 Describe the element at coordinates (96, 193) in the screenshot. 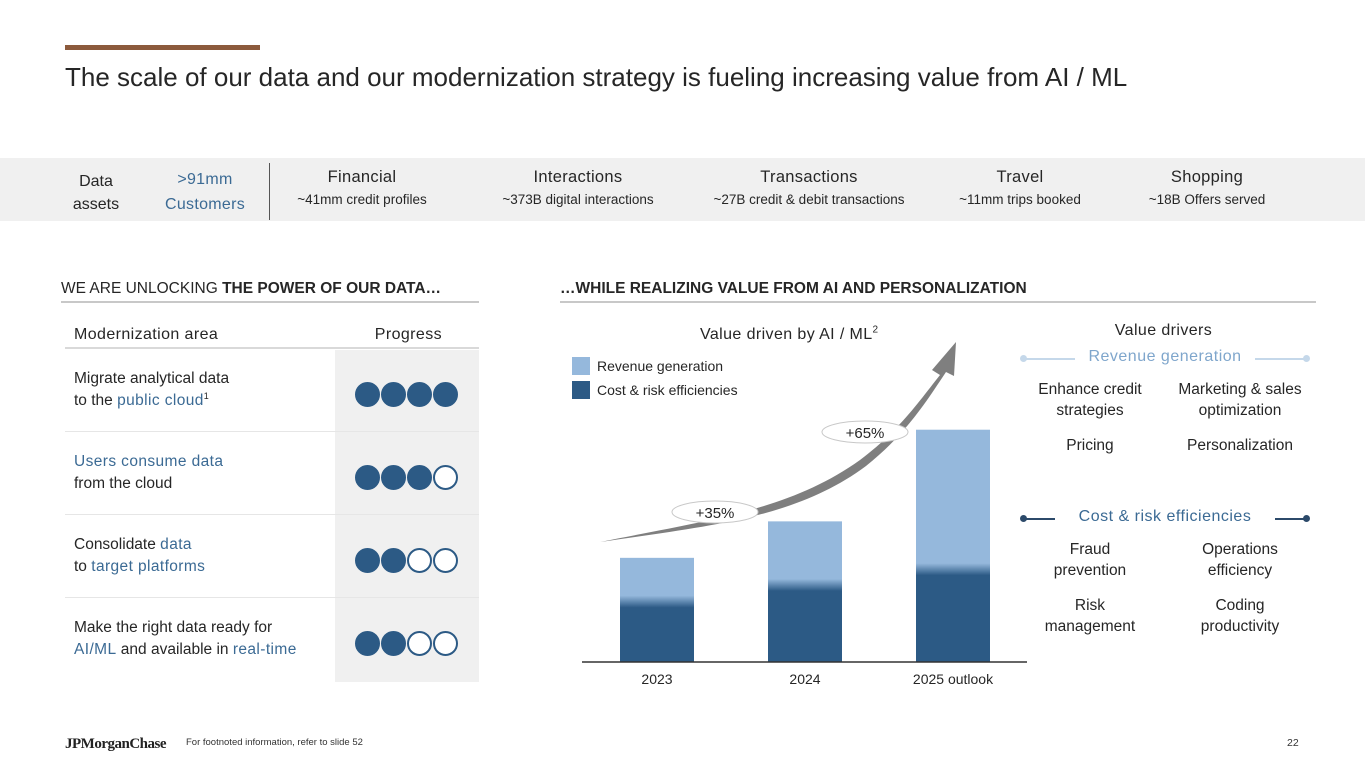

I see `data-assets-label: Data assets` at that location.